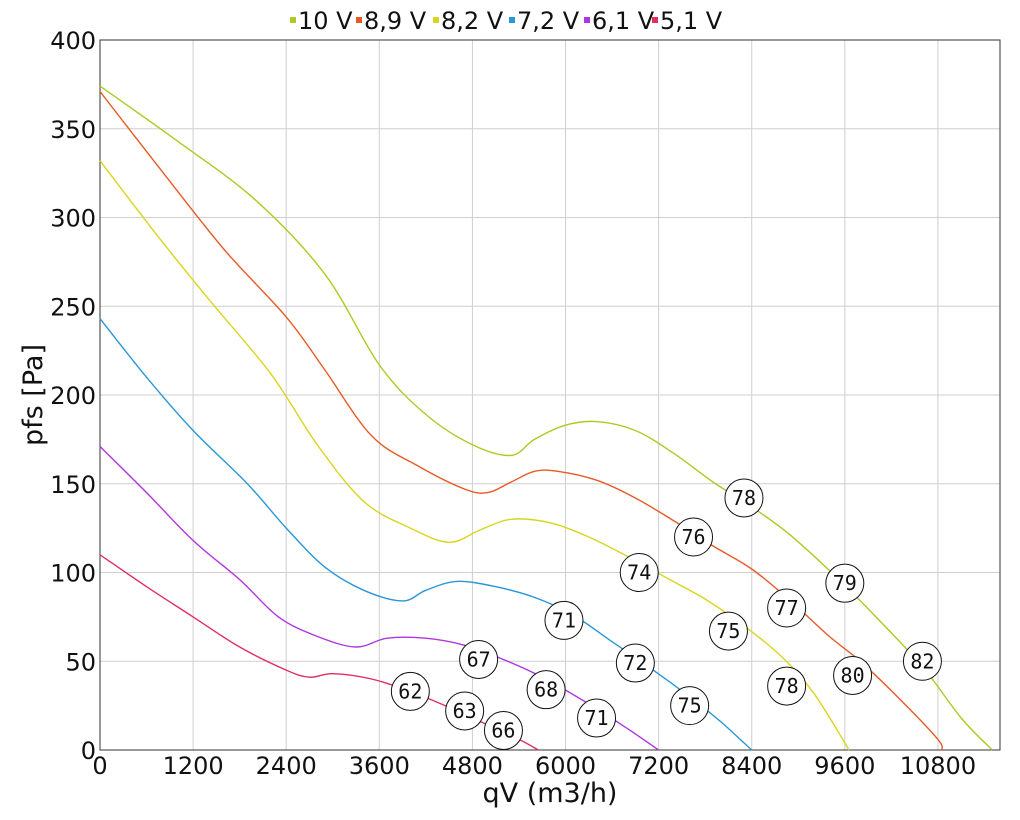 Image resolution: width=1020 pixels, height=820 pixels. I want to click on x-tick-label: 1200, so click(193, 766).